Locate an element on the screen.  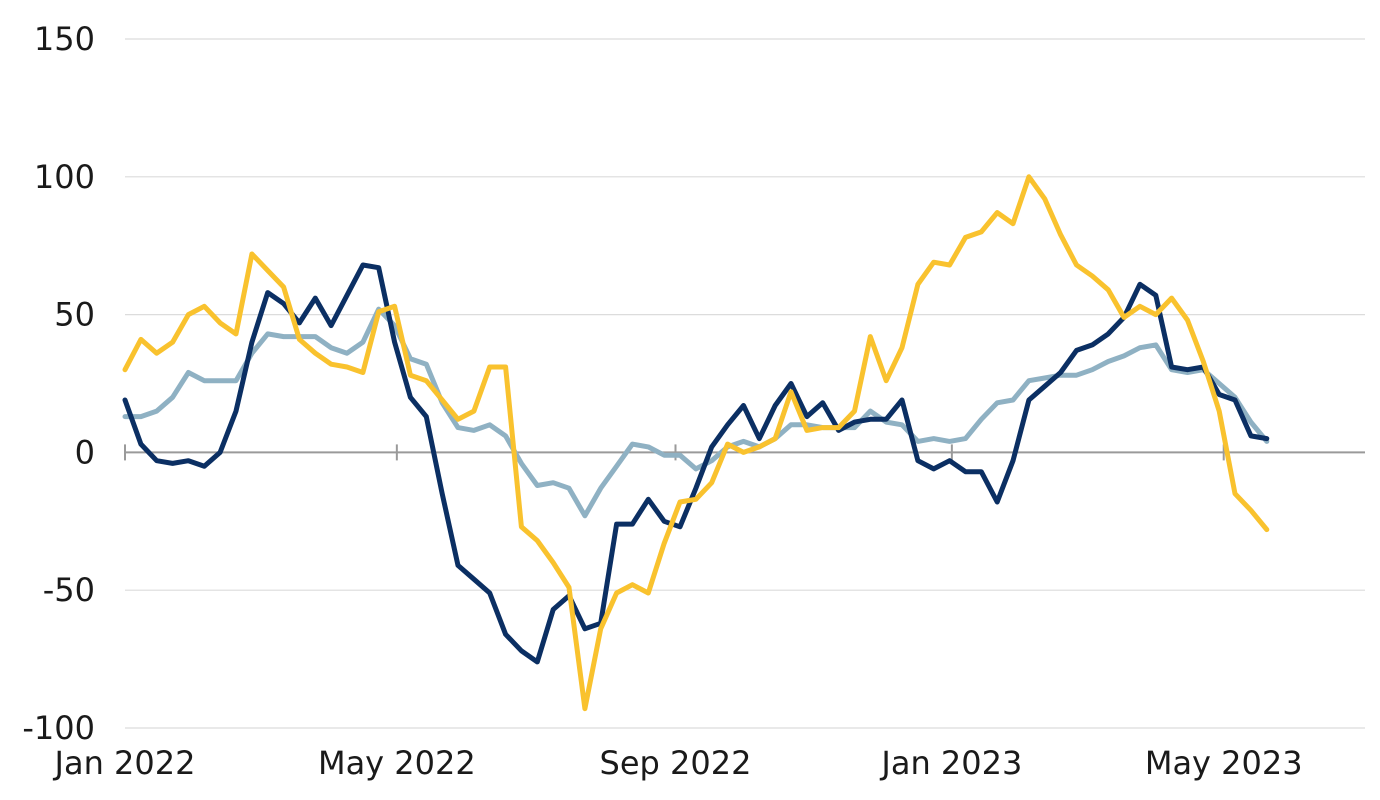
y-axis-tick-labels: 150 100 50 0 -50 -100 is located at coordinates (58, 383).